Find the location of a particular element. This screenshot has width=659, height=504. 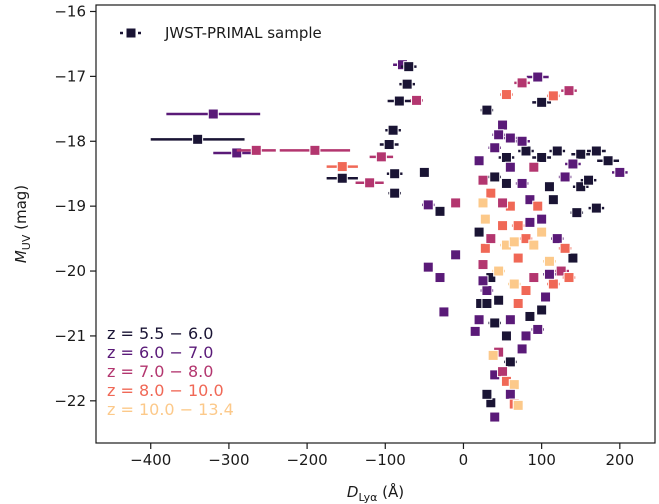

x-tick-label: −300 is located at coordinates (228, 460).